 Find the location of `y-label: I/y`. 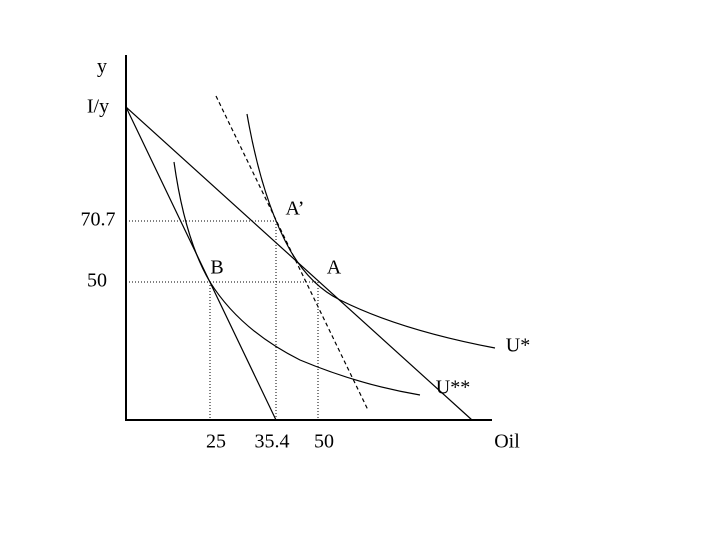

y-label: I/y is located at coordinates (98, 107).